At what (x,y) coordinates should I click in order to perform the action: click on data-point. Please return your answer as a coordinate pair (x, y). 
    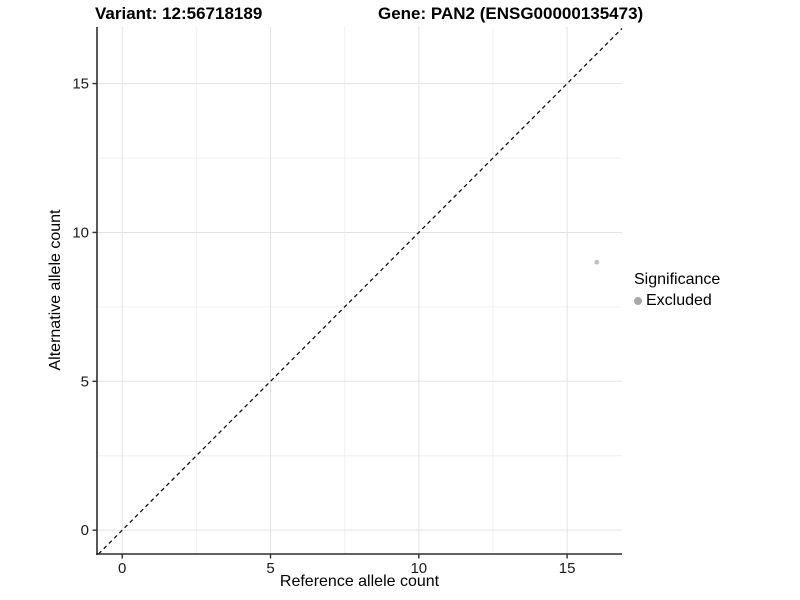
    Looking at the image, I should click on (597, 262).